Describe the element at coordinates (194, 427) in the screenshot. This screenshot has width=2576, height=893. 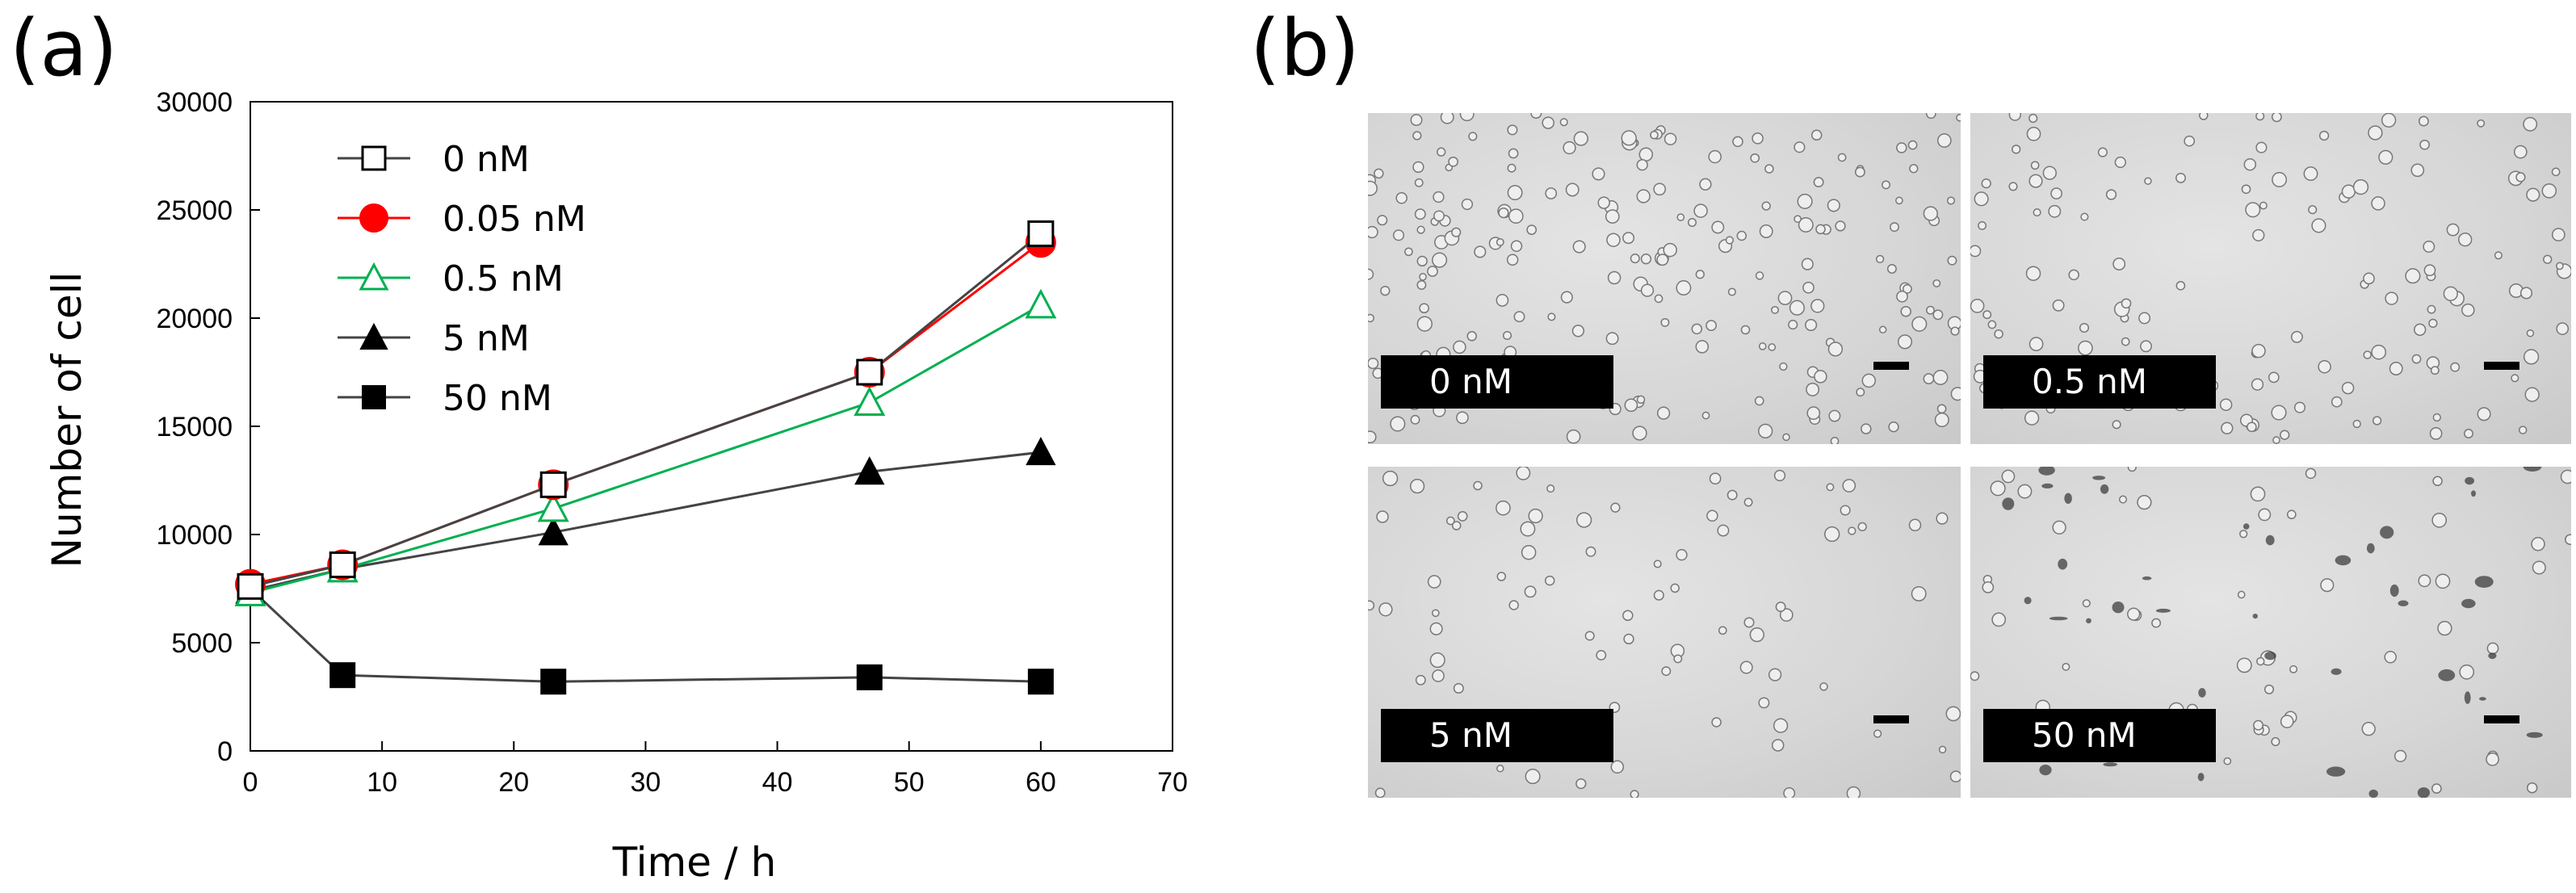
I see `y-tick-label: 15000` at that location.